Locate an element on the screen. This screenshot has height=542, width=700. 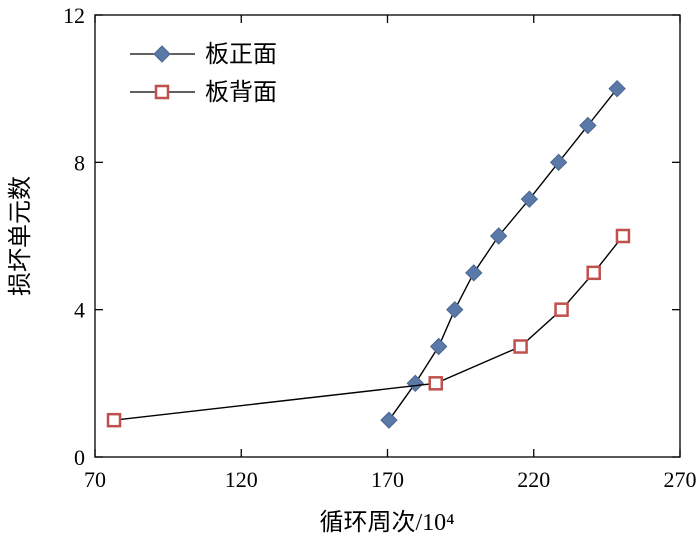
y-axis-label: 损坏单元数 is located at coordinates (20, 236).